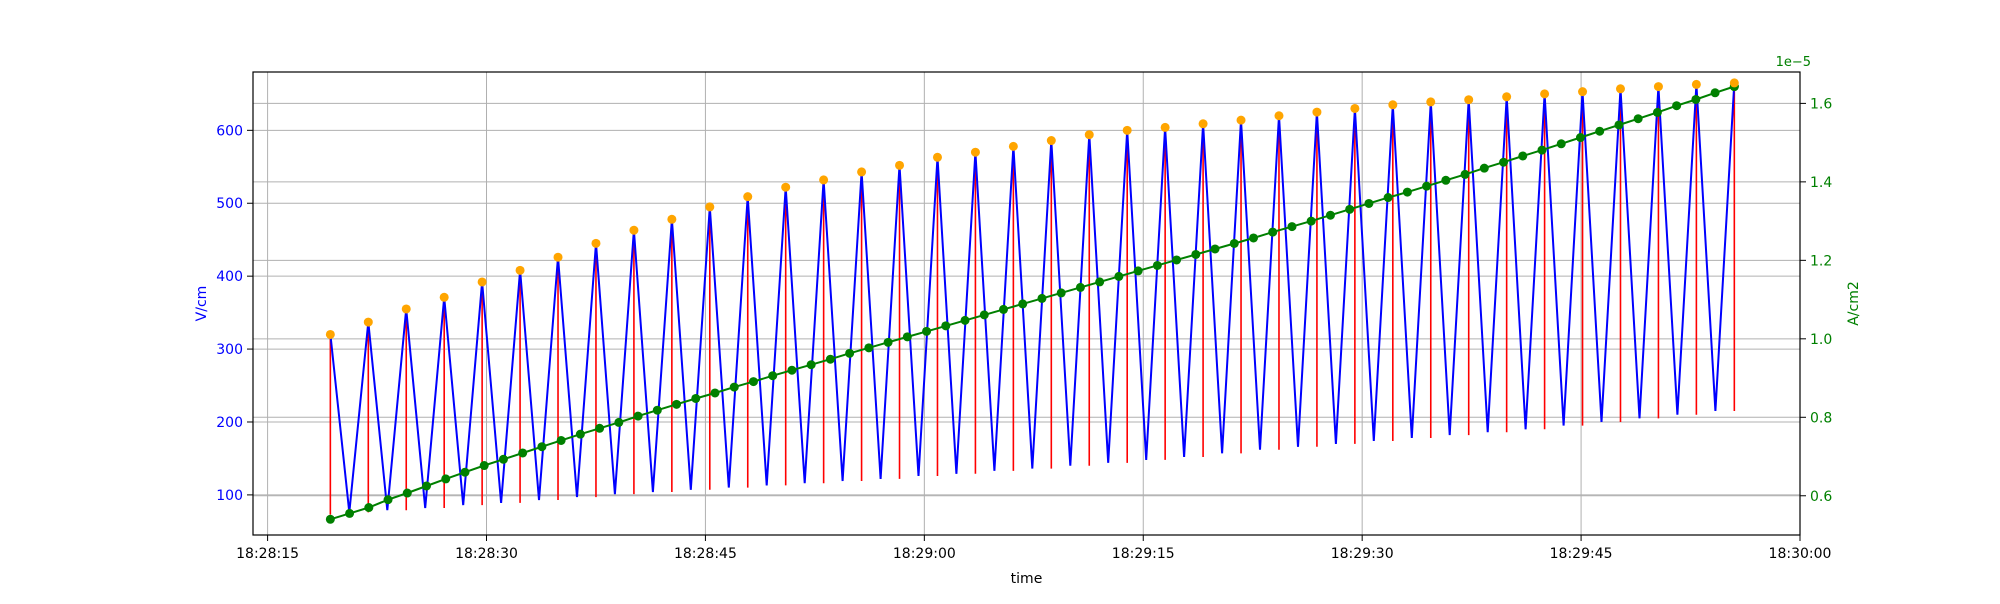 The image size is (2000, 604). Describe the element at coordinates (1027, 579) in the screenshot. I see `x-axis-label: time` at that location.